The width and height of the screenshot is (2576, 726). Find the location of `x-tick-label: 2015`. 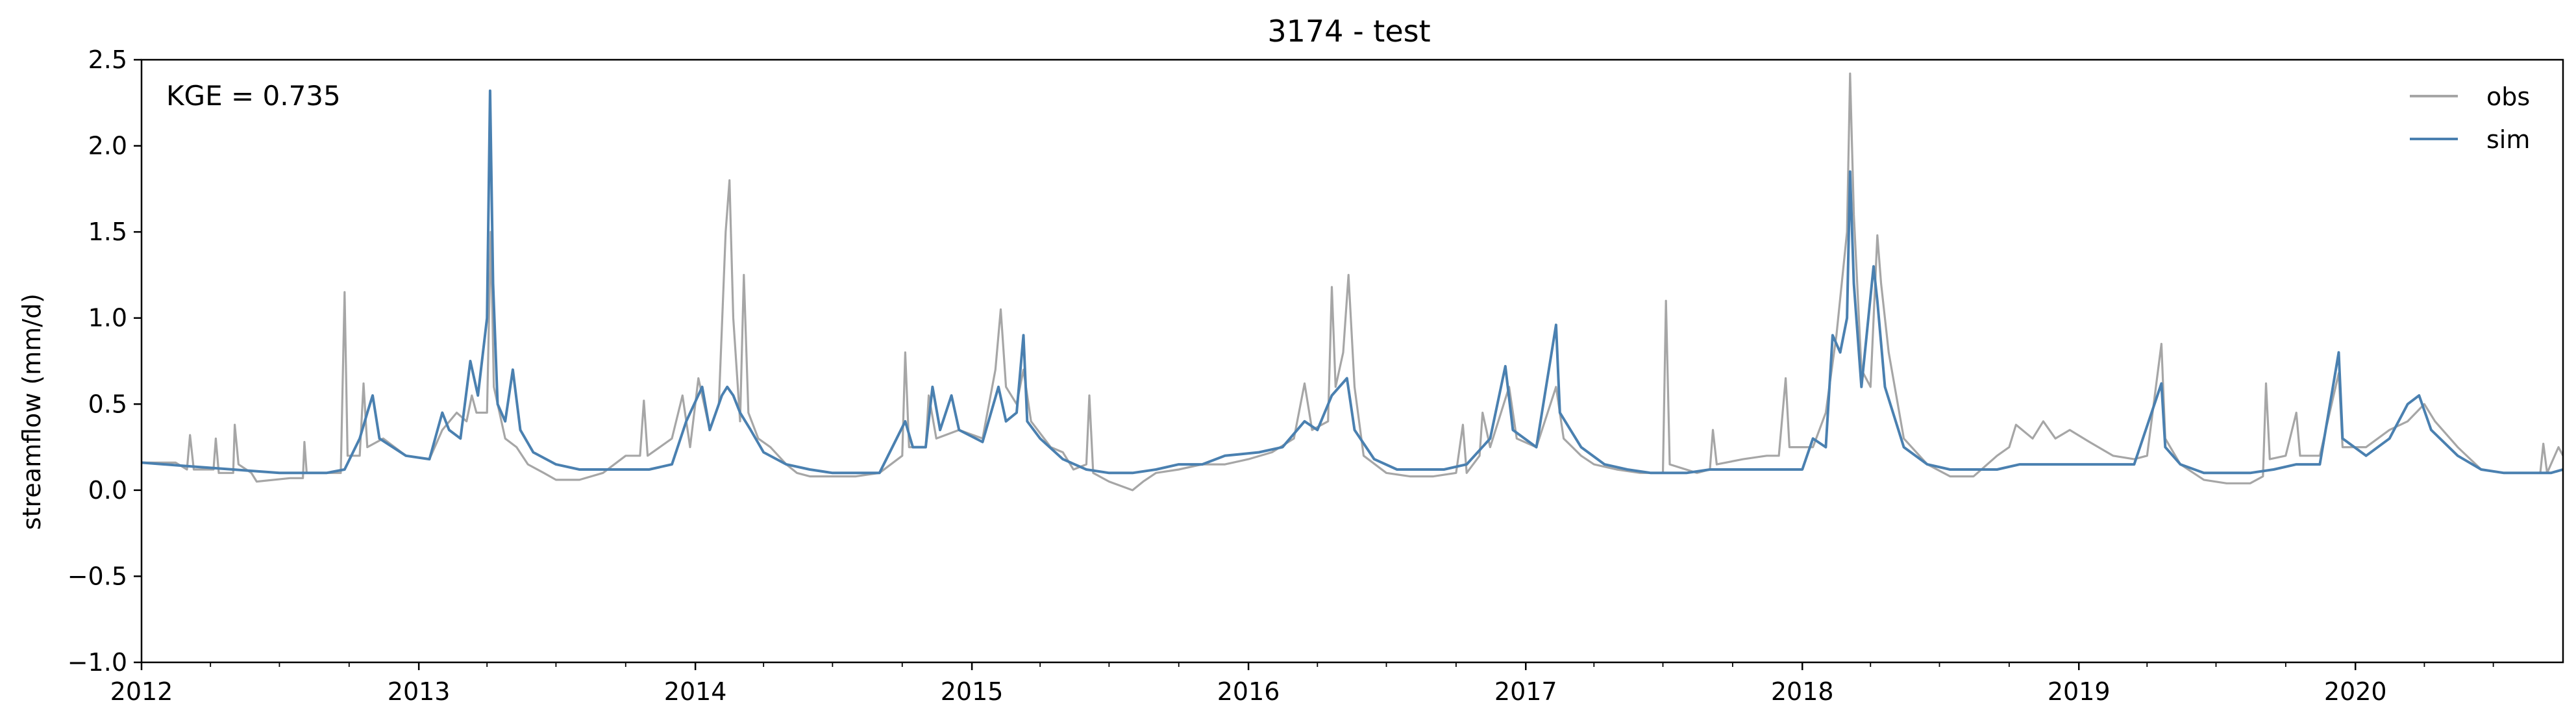

x-tick-label: 2015 is located at coordinates (972, 691).